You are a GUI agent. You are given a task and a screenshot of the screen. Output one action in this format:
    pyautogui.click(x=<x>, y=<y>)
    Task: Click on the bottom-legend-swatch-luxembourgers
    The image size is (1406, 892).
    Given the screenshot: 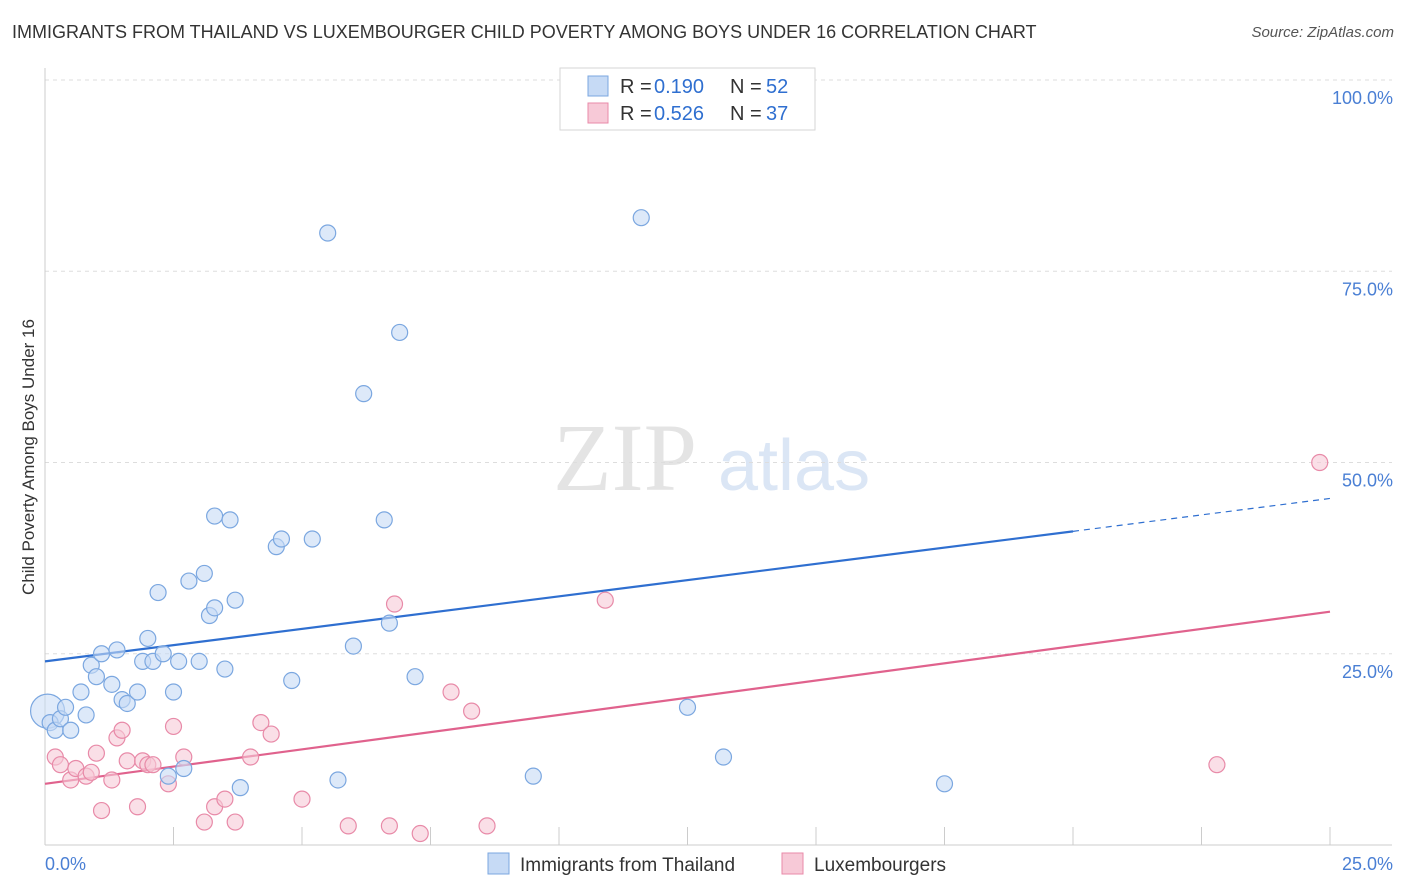 What is the action you would take?
    pyautogui.click(x=792, y=863)
    